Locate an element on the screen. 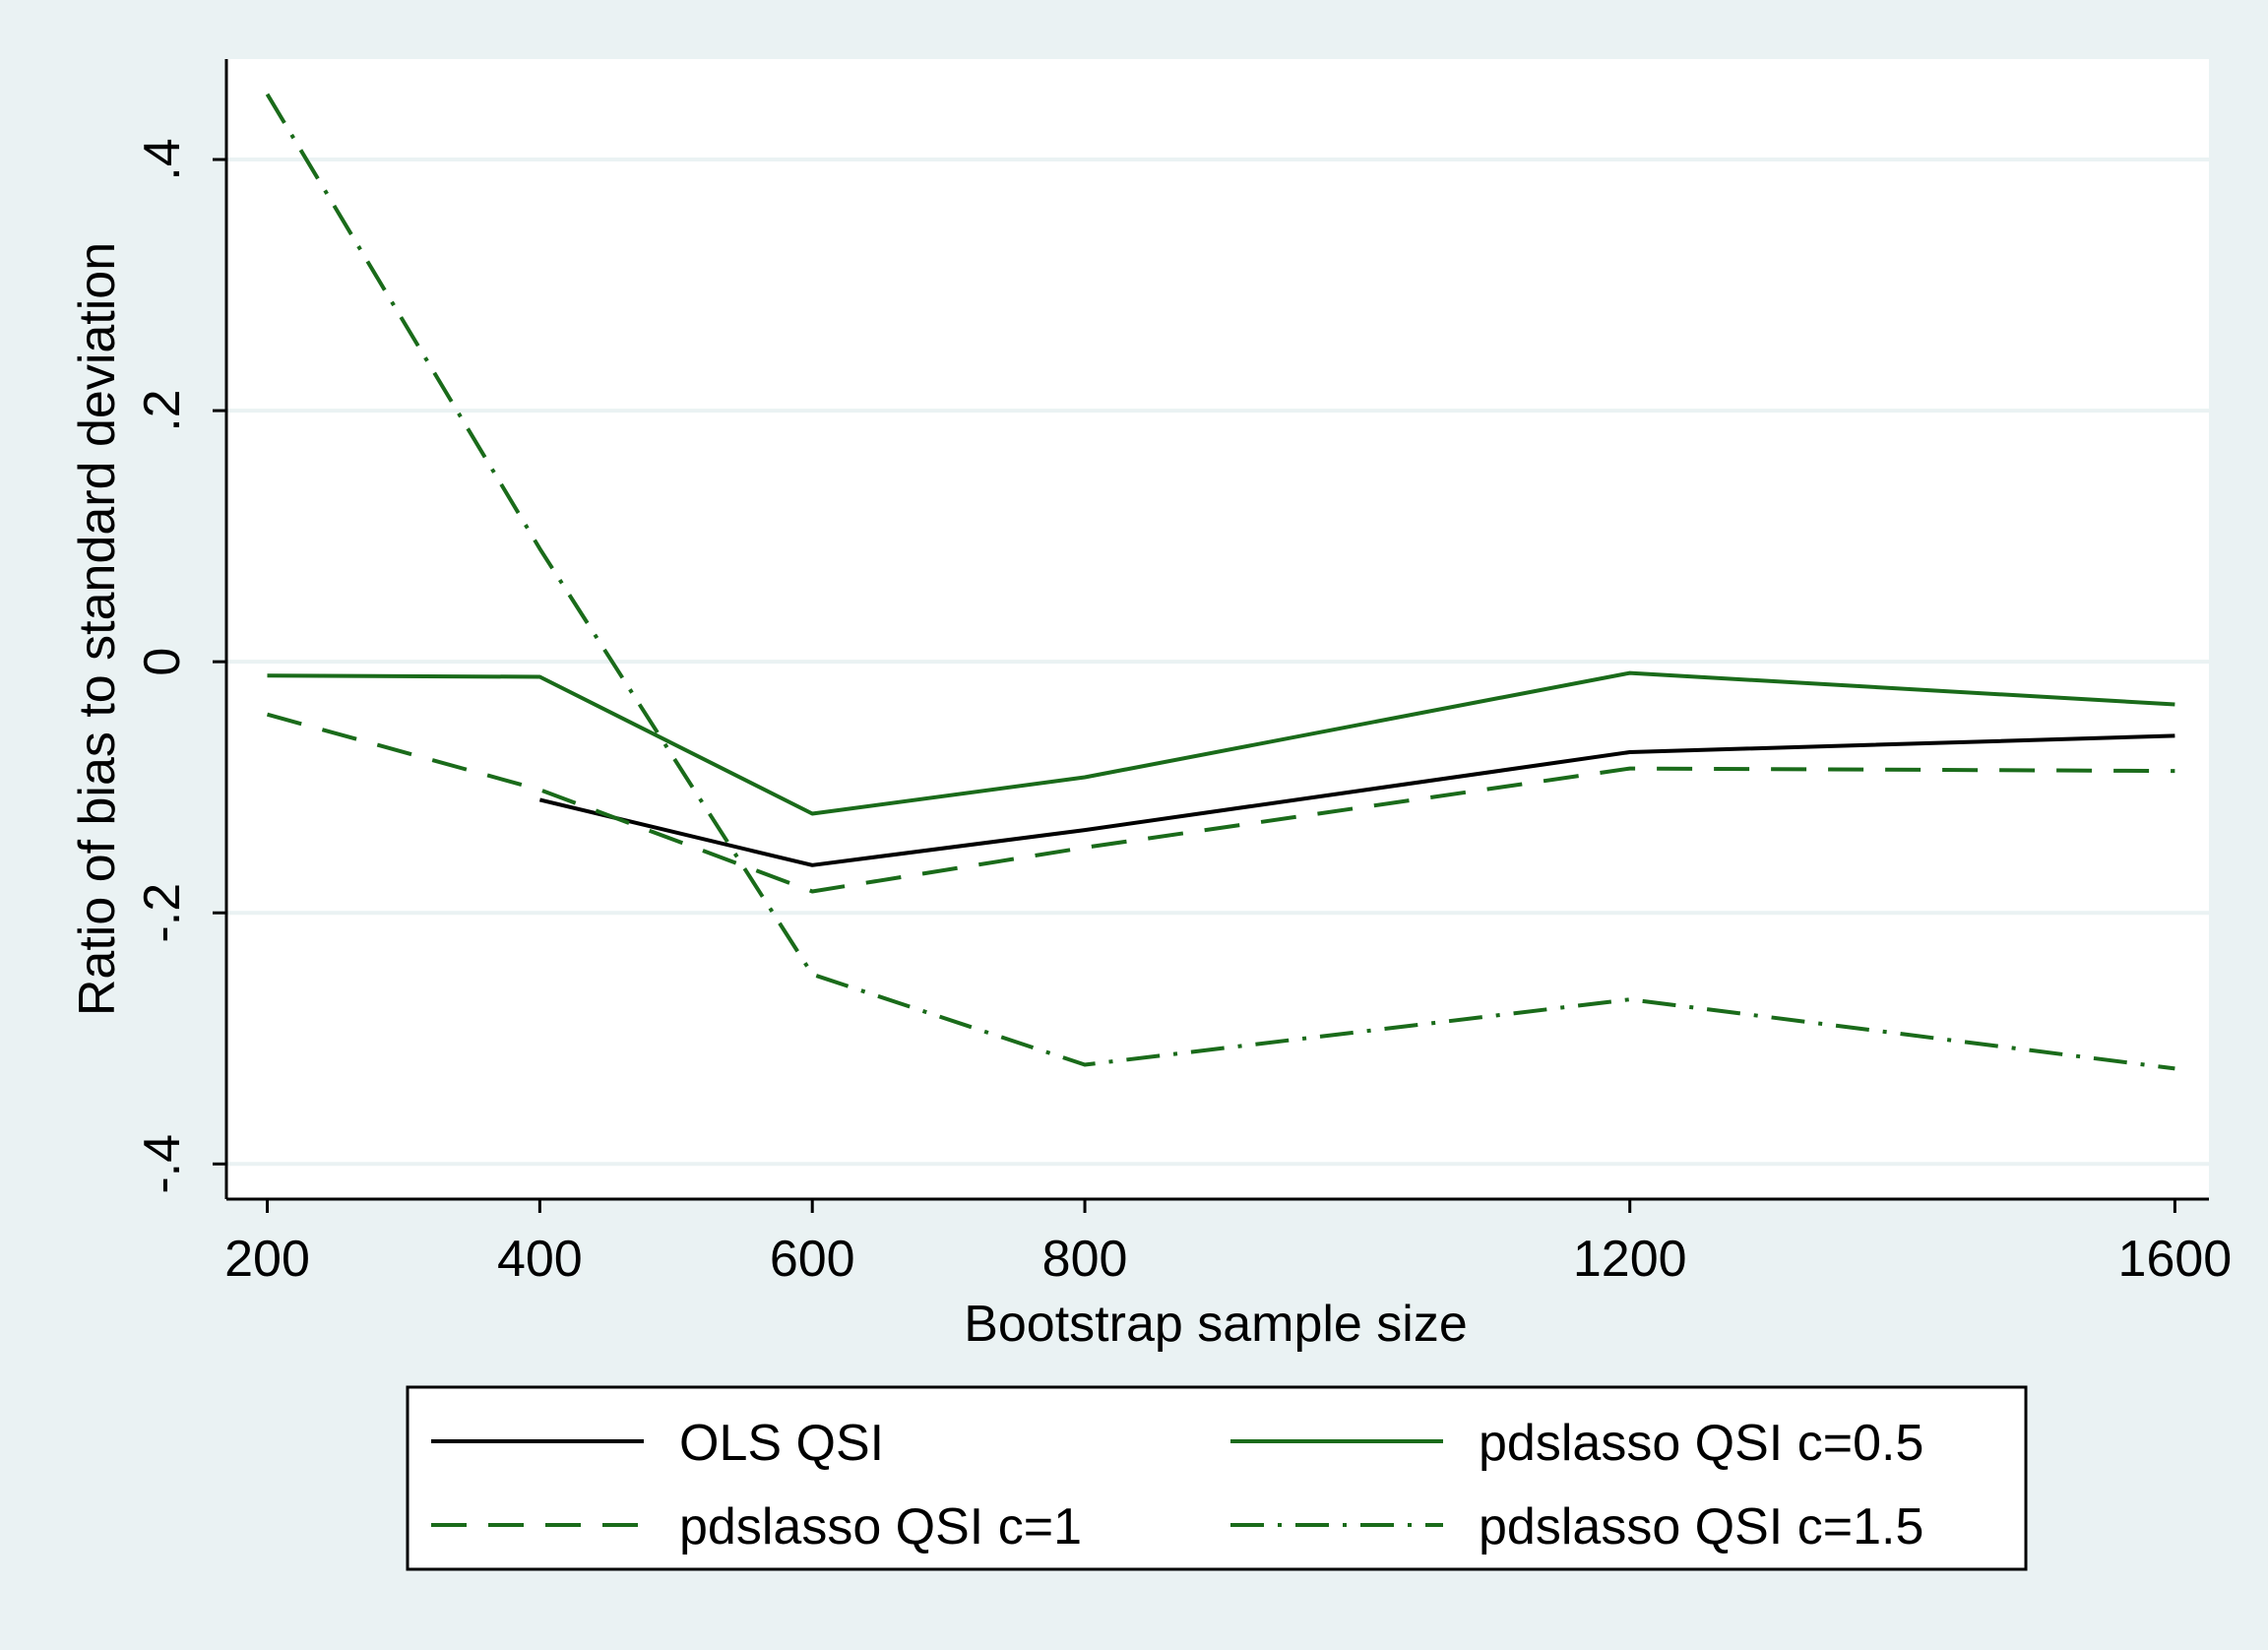 This screenshot has height=1650, width=2268. y-tick-label: .4 is located at coordinates (162, 159).